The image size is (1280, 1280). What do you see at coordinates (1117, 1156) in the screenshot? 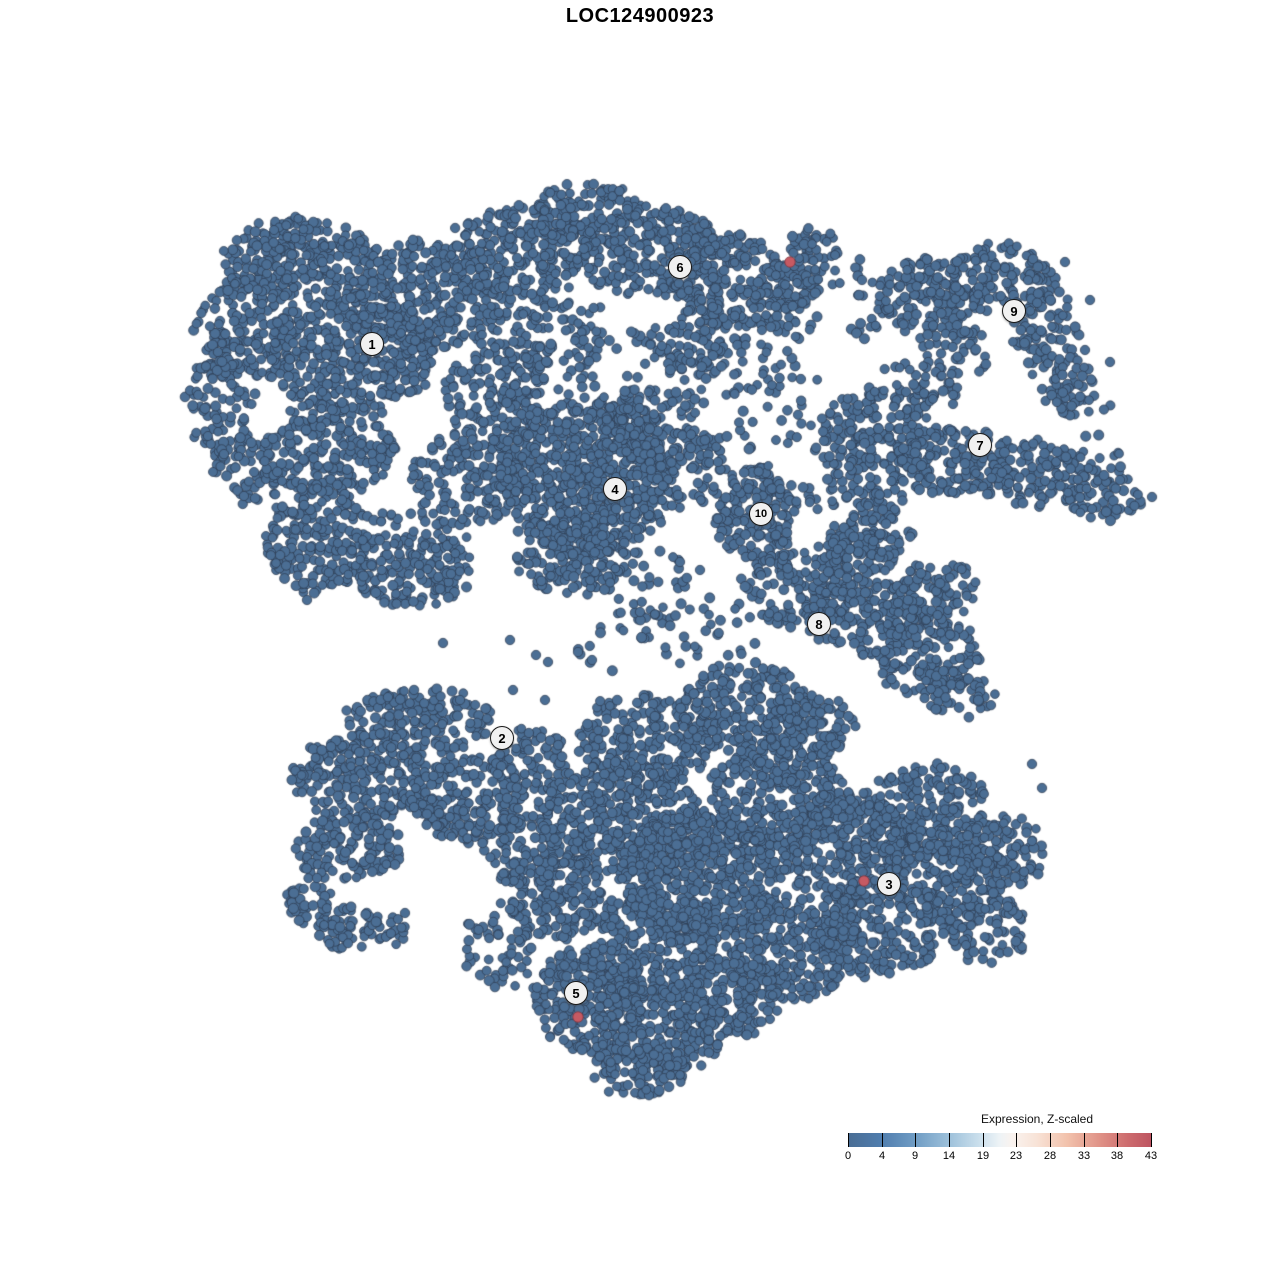
I see `legend-tick-label: 38` at bounding box center [1117, 1156].